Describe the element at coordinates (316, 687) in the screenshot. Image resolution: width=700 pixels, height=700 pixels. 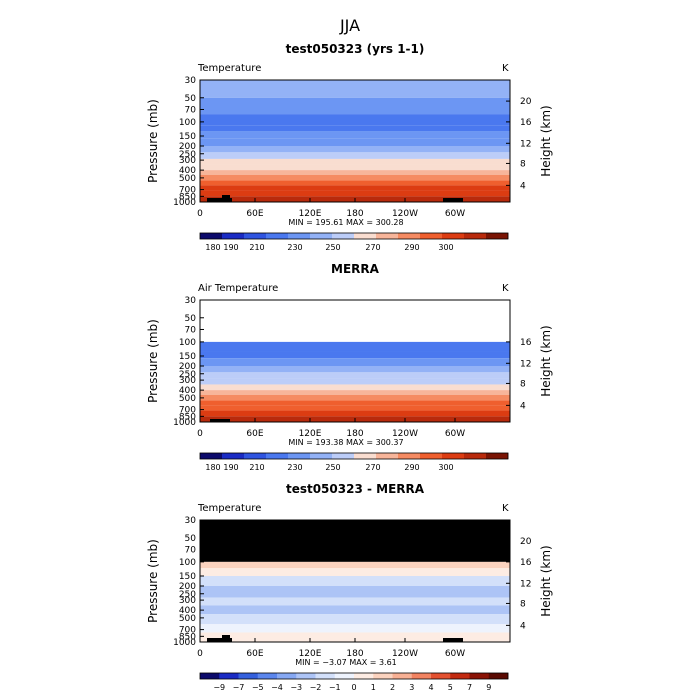
I see `colorbar-label: −2` at that location.